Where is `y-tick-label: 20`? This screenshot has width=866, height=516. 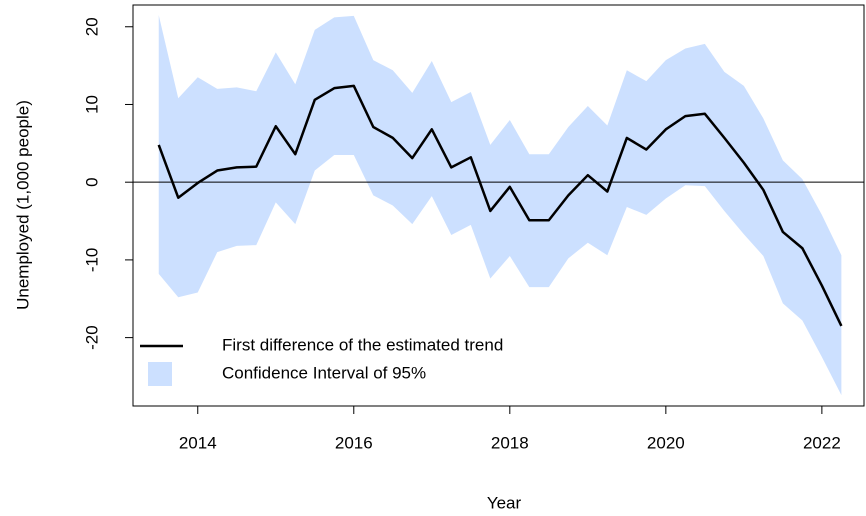 y-tick-label: 20 is located at coordinates (91, 26).